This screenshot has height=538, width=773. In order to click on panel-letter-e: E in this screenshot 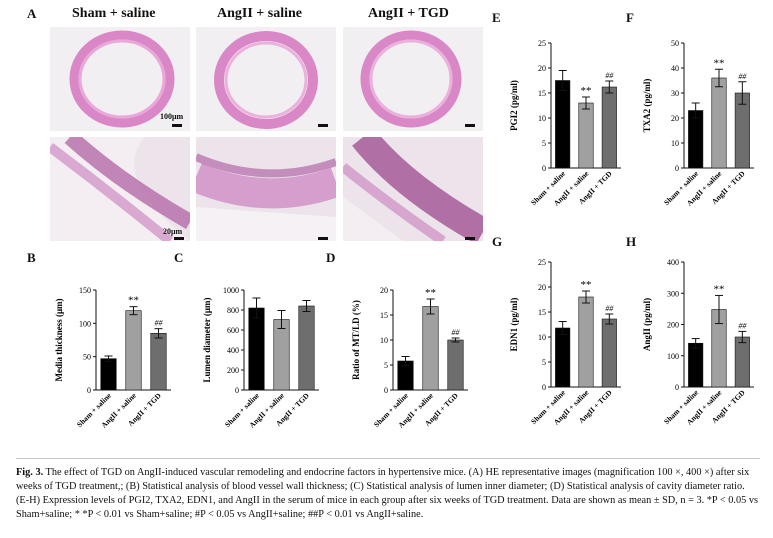, I will do `click(496, 17)`.